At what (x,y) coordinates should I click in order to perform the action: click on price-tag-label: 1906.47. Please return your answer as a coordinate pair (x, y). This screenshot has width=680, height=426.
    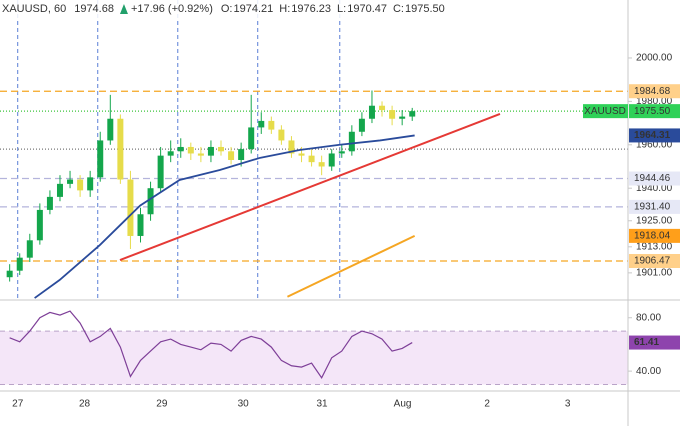
    Looking at the image, I should click on (652, 261).